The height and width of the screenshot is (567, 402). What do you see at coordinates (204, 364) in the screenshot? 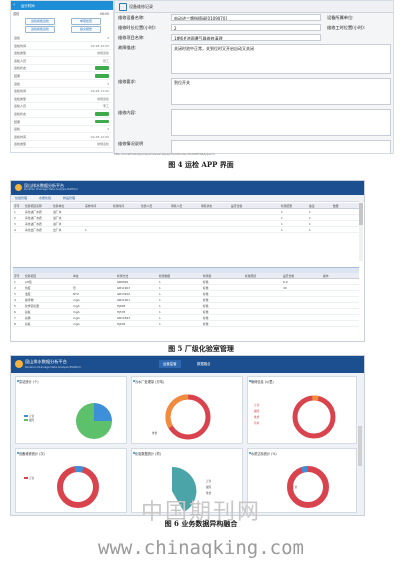
I see `nav-data-fusion: 数据融合` at bounding box center [204, 364].